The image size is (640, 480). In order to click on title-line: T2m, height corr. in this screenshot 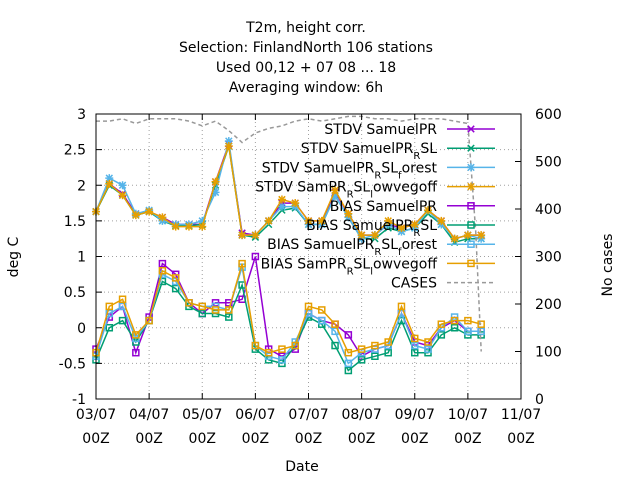, I will do `click(305, 28)`.